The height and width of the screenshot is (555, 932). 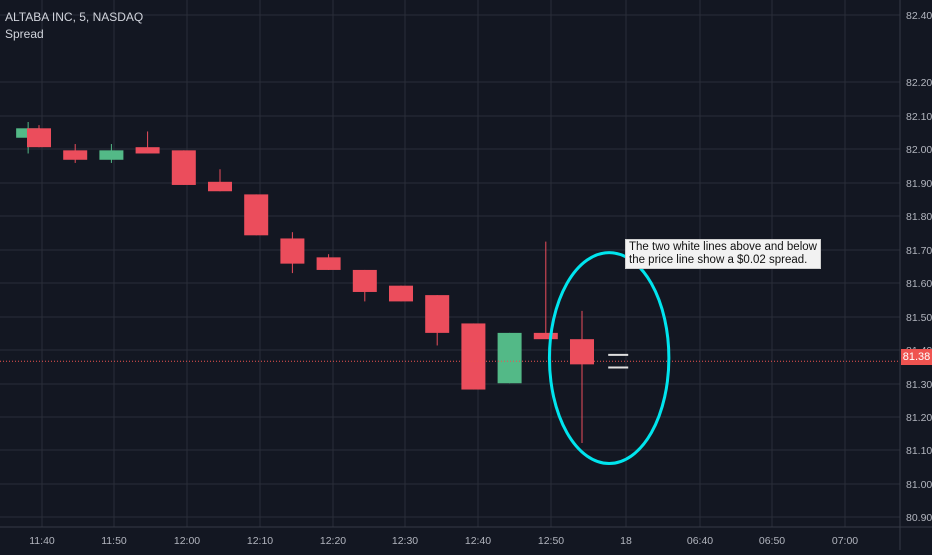 What do you see at coordinates (919, 451) in the screenshot?
I see `price-tick-label: 81.10` at bounding box center [919, 451].